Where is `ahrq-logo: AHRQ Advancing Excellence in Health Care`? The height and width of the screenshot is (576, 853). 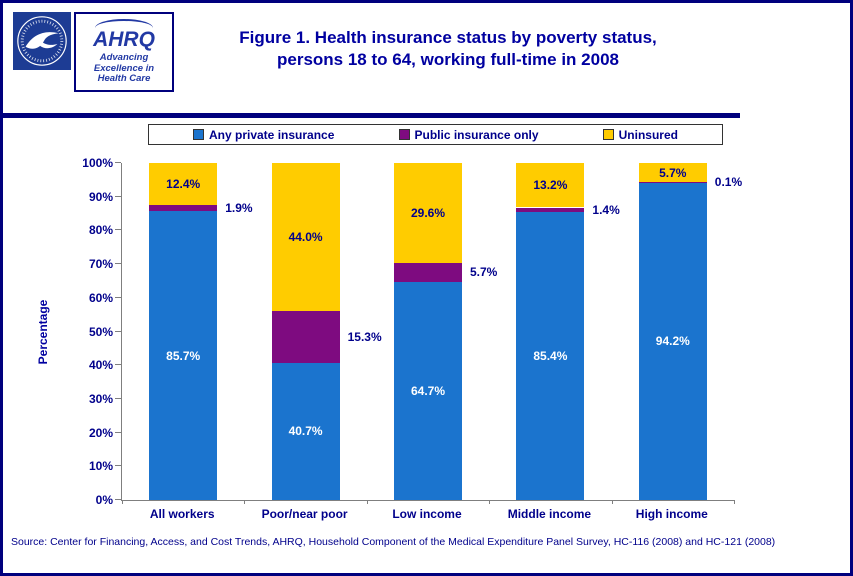
ahrq-logo: AHRQ Advancing Excellence in Health Care is located at coordinates (124, 52).